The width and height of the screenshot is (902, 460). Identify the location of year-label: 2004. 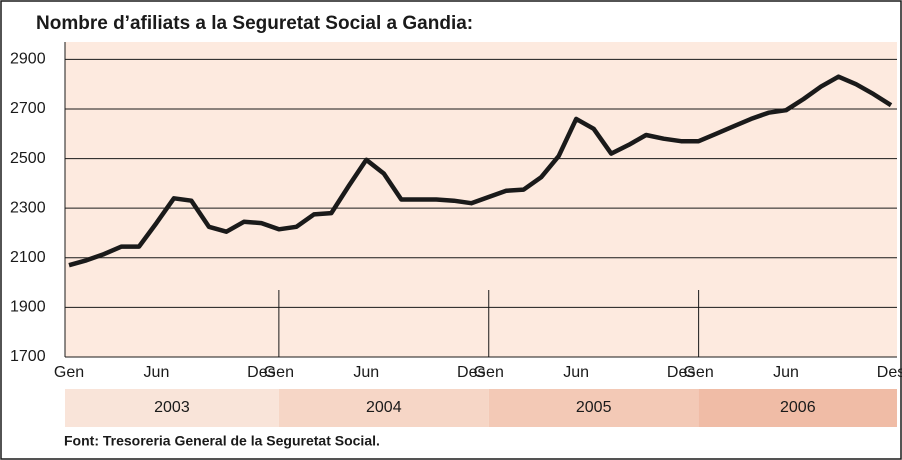
(384, 407).